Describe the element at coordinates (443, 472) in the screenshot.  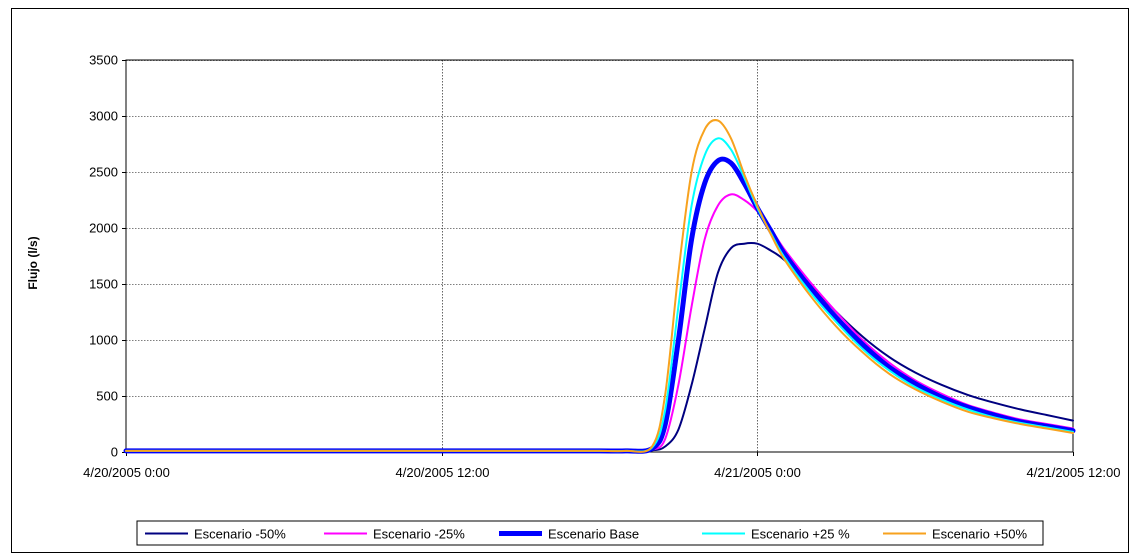
I see `x-tick-label: 4/20/2005 12:00` at that location.